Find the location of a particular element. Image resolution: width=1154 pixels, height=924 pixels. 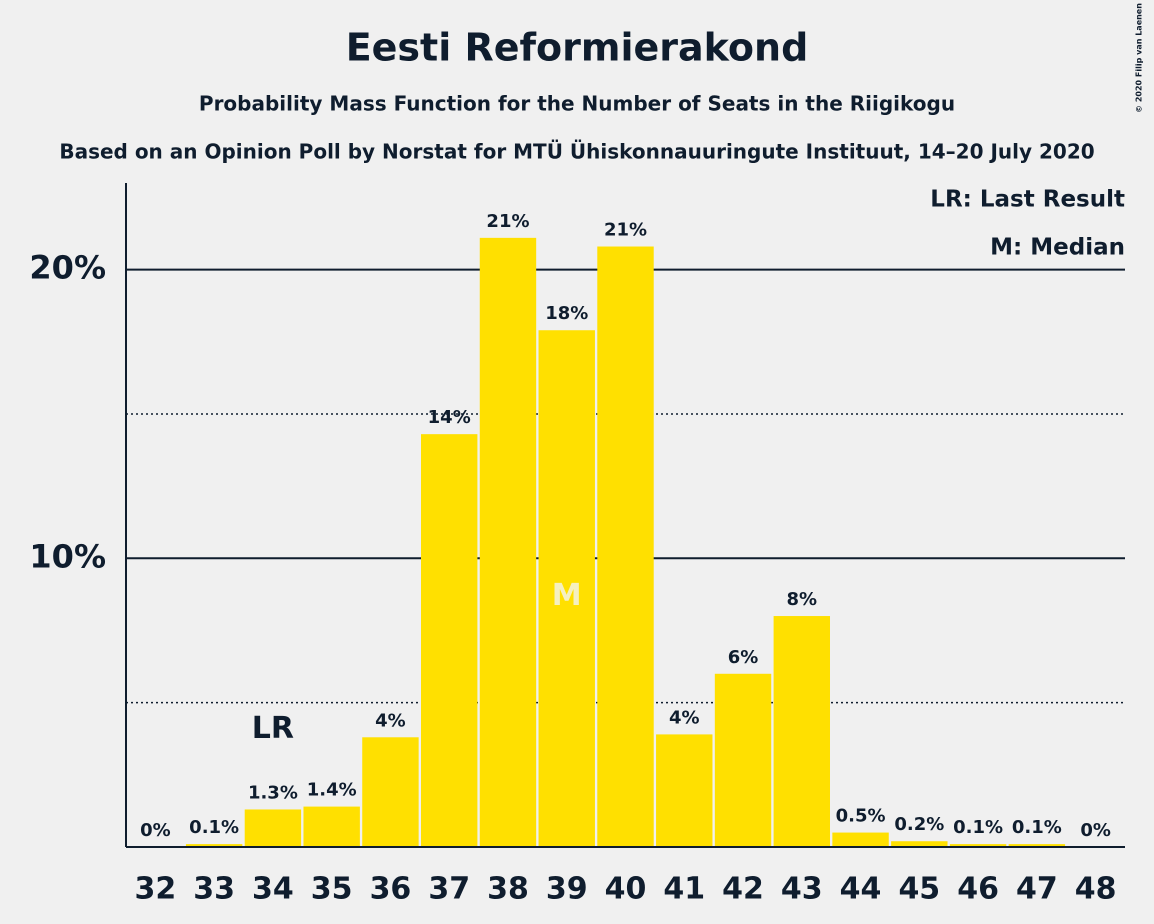

x-tick-label: 42 is located at coordinates (743, 889).